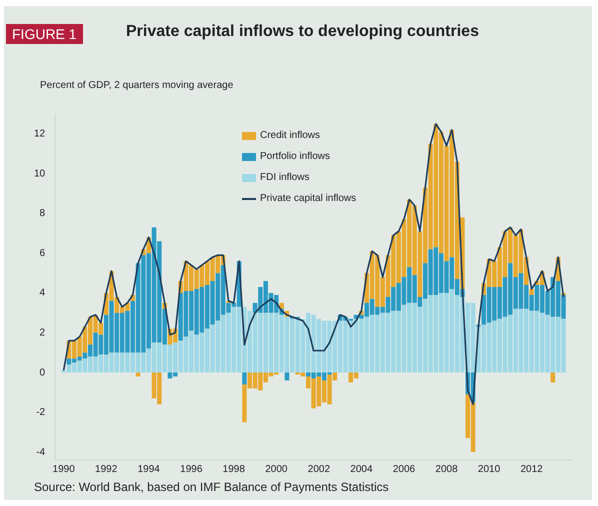 The image size is (598, 506). What do you see at coordinates (285, 177) in the screenshot?
I see `legend-label: FDI inflows` at bounding box center [285, 177].